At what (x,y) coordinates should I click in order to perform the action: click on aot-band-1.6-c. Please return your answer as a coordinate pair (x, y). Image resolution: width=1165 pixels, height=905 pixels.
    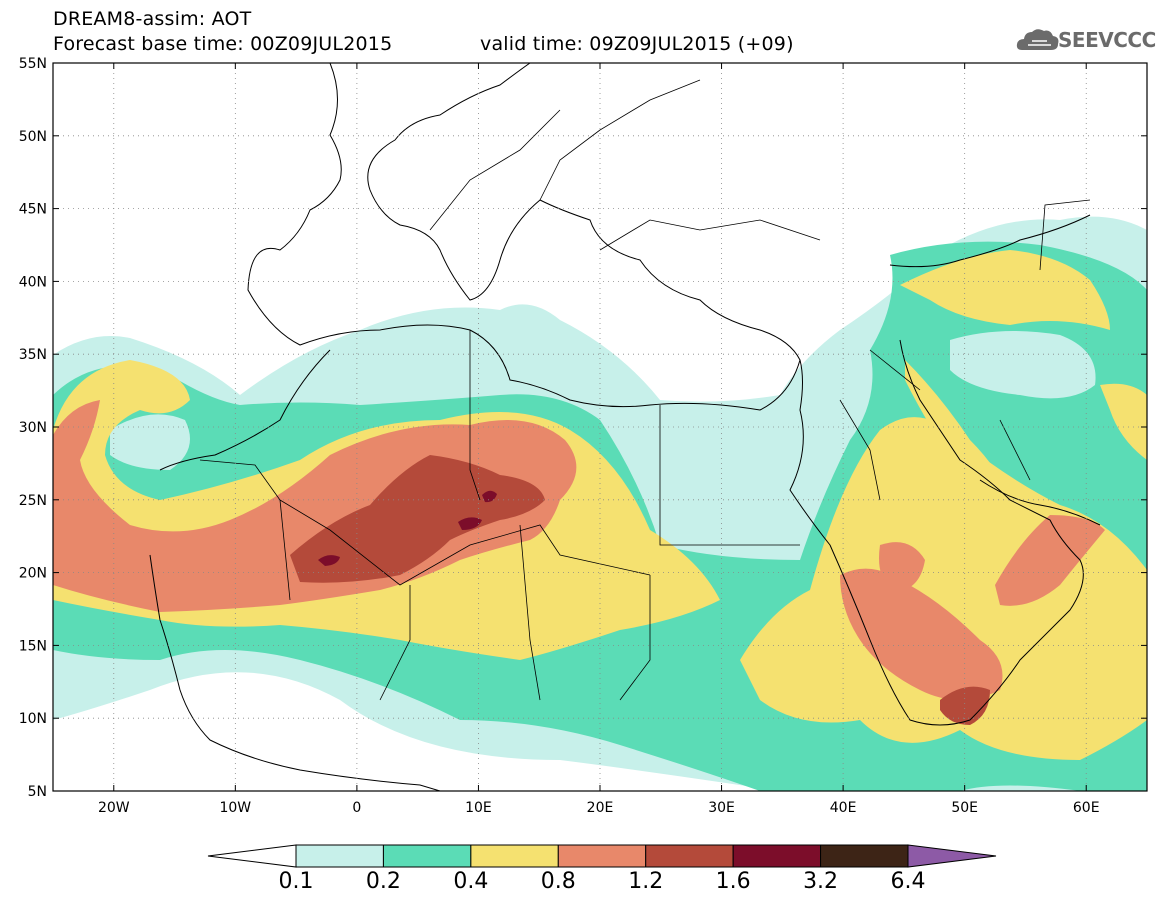
    Looking at the image, I should click on (489, 496).